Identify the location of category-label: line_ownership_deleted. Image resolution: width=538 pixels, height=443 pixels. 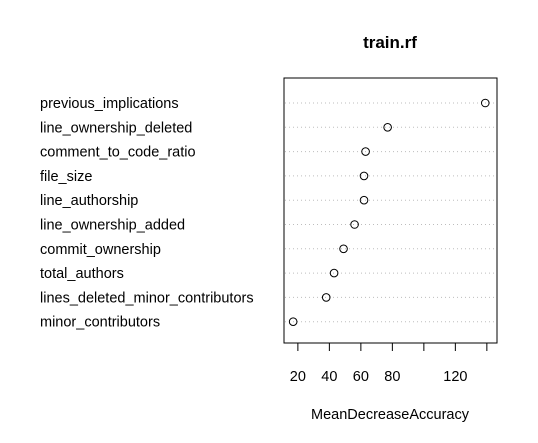
(116, 128).